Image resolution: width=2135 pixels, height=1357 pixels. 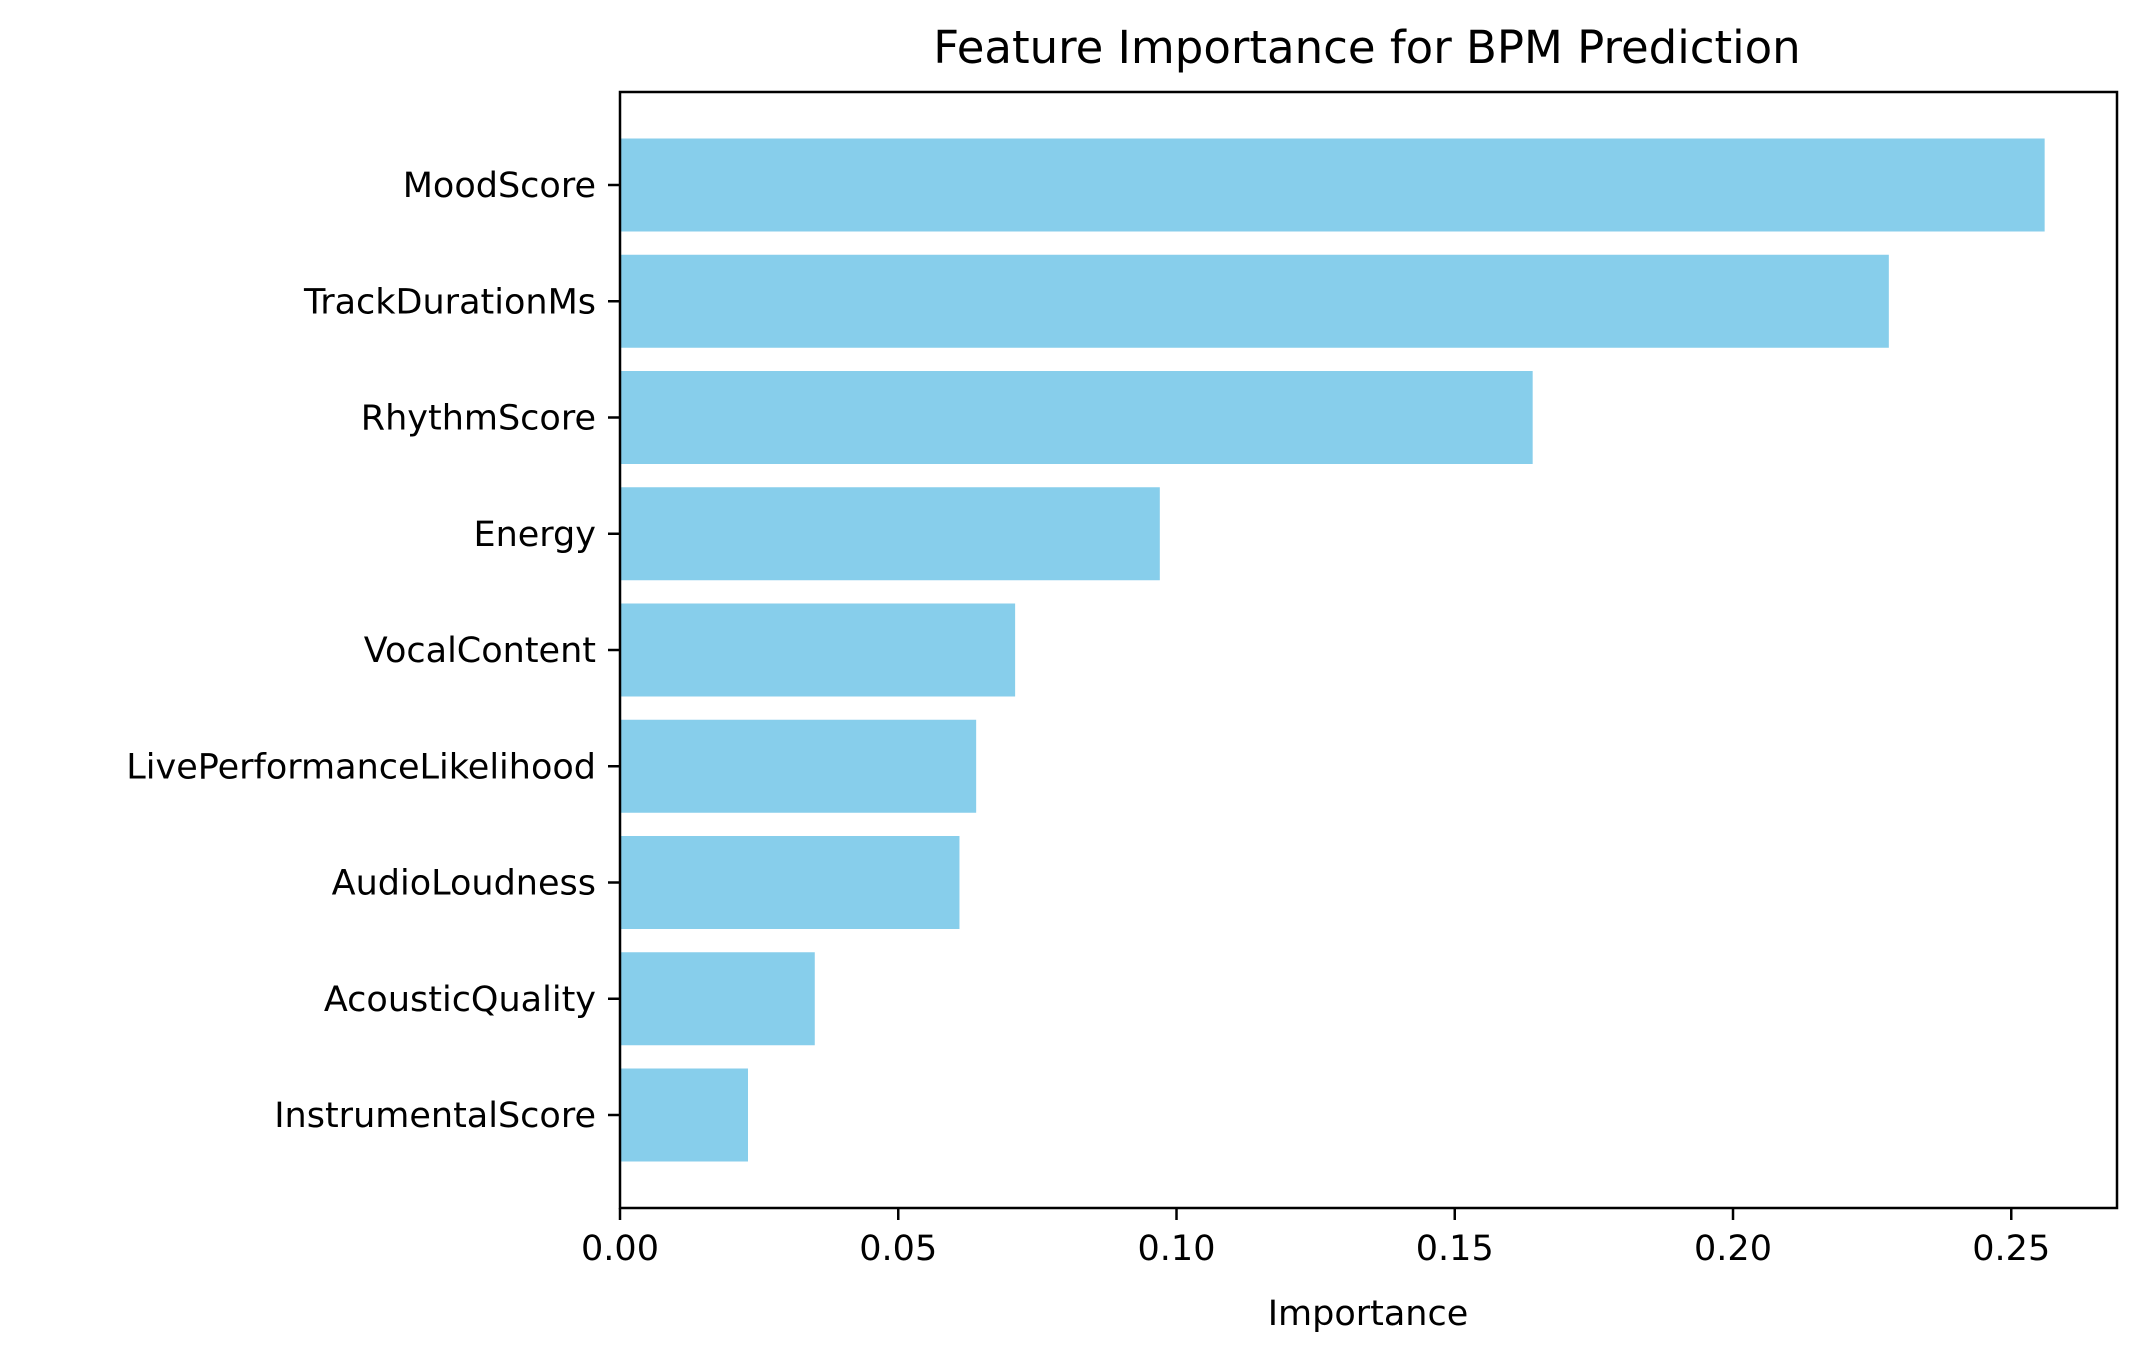 I want to click on y-tick-label: VocalContent, so click(x=480, y=651).